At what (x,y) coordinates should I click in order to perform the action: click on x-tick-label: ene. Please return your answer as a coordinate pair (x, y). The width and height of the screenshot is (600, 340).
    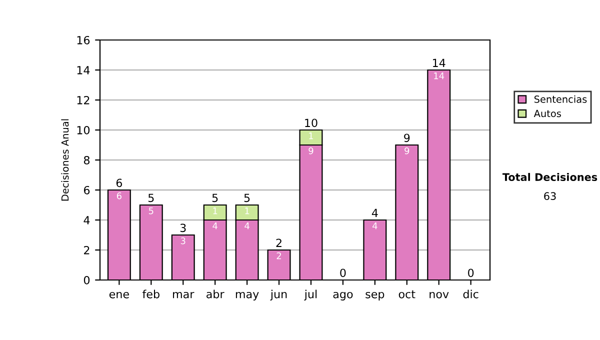
    Looking at the image, I should click on (119, 295).